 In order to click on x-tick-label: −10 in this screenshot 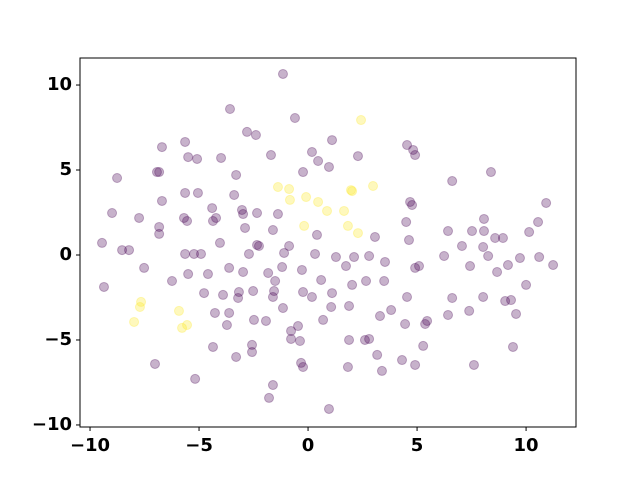, I will do `click(90, 445)`.